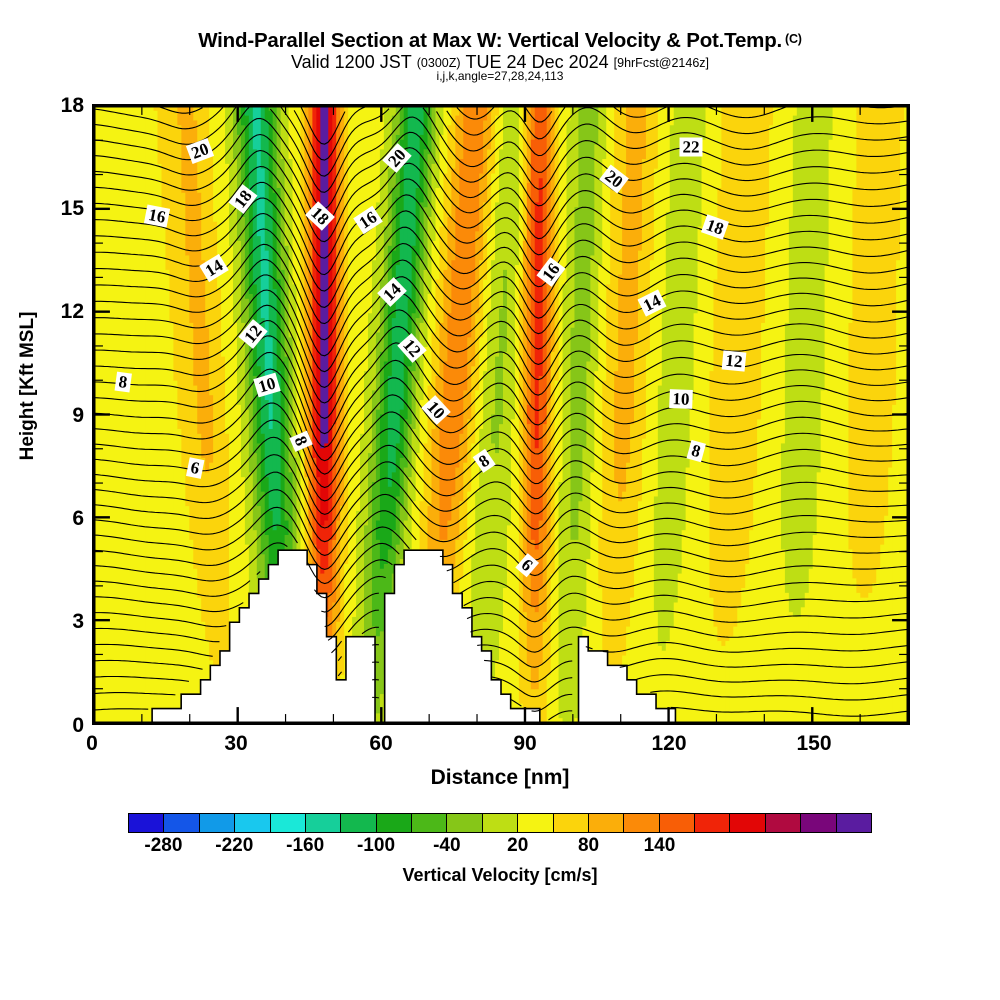 The width and height of the screenshot is (1000, 1000). Describe the element at coordinates (78, 725) in the screenshot. I see `y-tick-0: 0` at that location.